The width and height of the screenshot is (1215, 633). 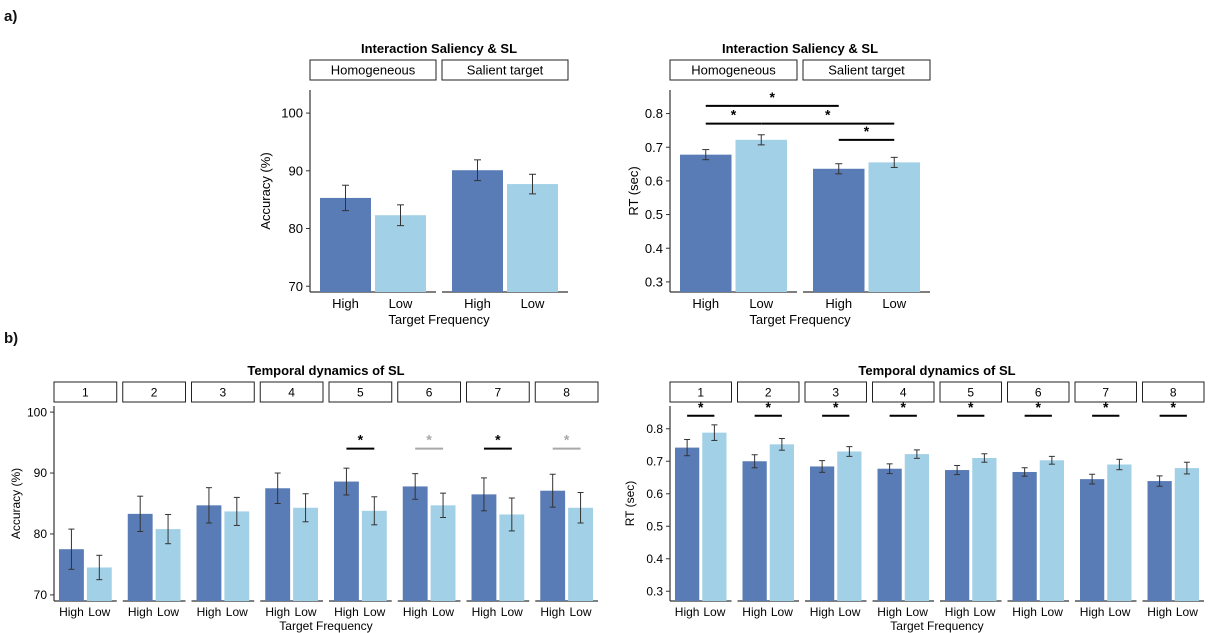 What do you see at coordinates (296, 170) in the screenshot?
I see `y-tick-label: 90` at bounding box center [296, 170].